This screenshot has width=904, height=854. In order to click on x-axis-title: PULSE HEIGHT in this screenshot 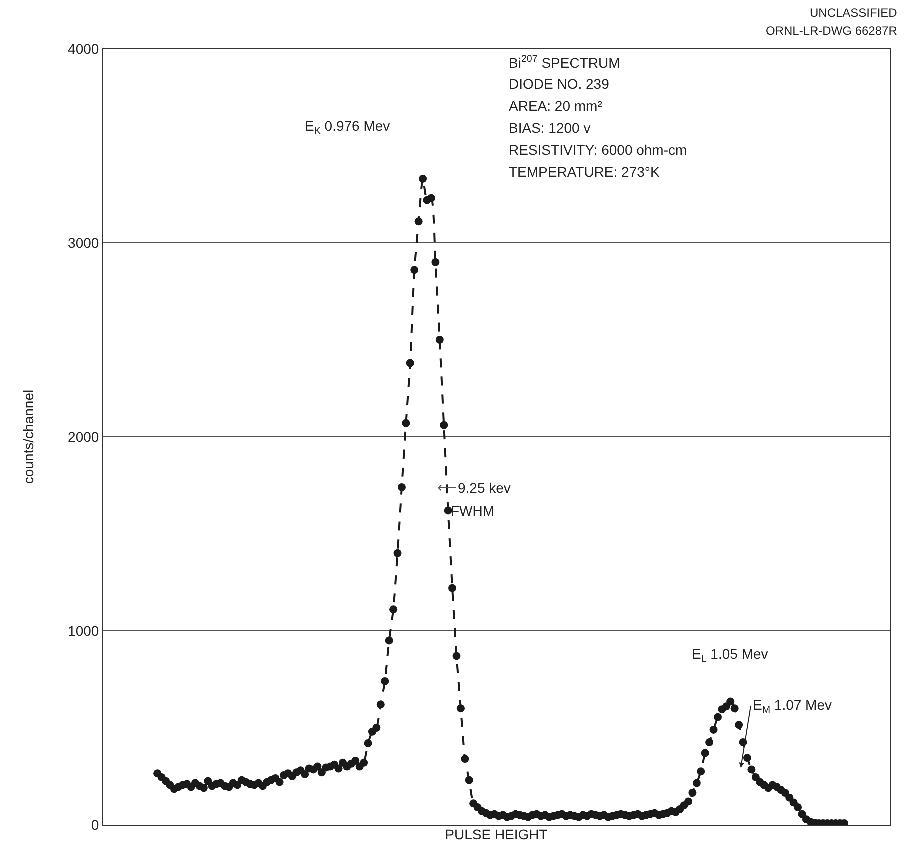, I will do `click(496, 834)`.